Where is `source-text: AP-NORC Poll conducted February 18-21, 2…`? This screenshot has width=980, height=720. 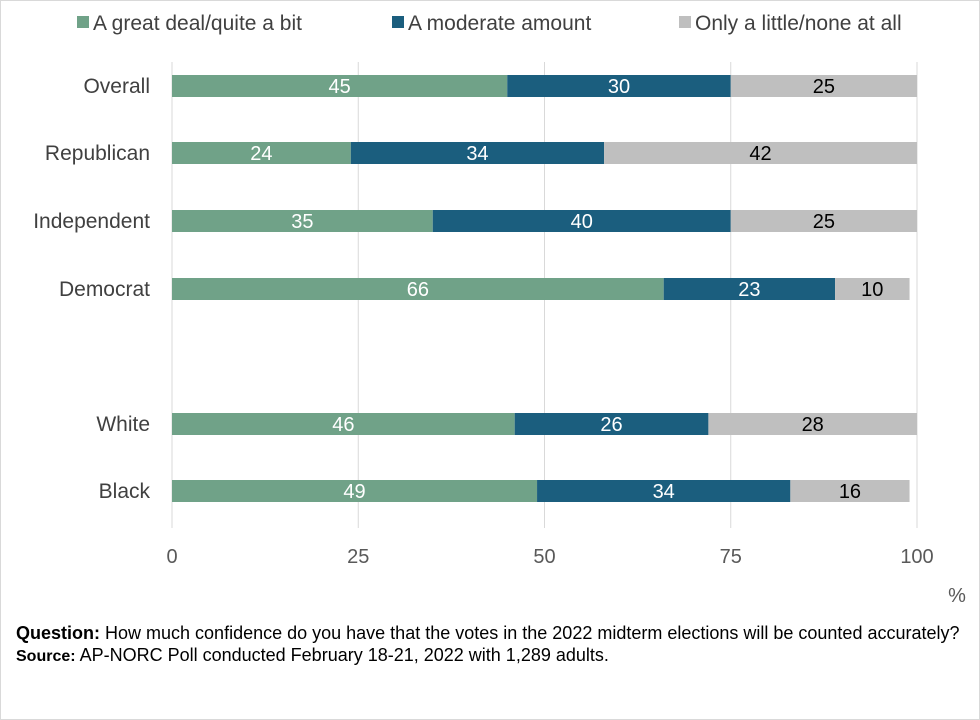
source-text: AP-NORC Poll conducted February 18-21, 2… is located at coordinates (344, 655).